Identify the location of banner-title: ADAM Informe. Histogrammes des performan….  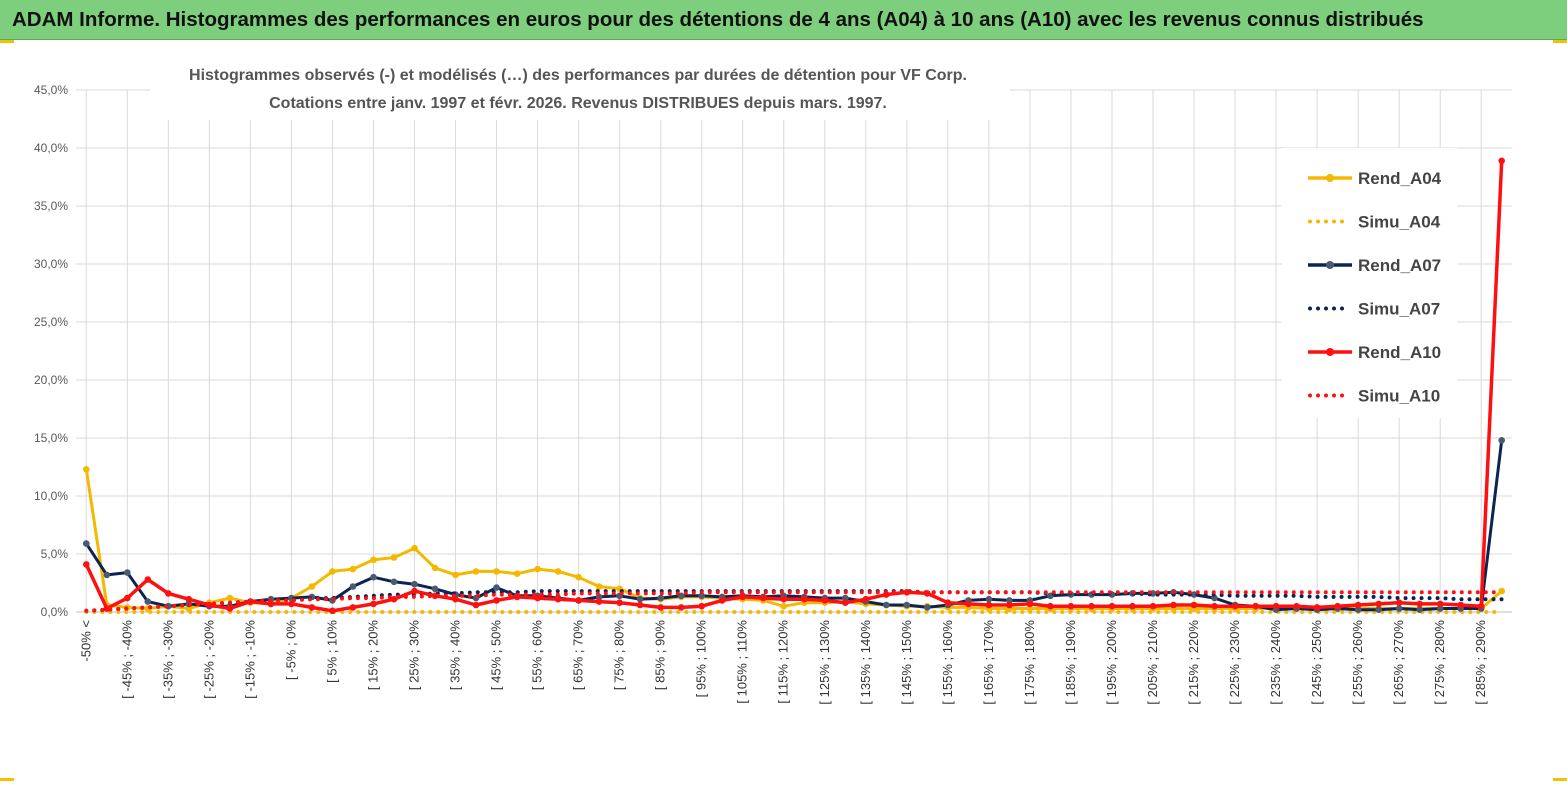
(783, 20).